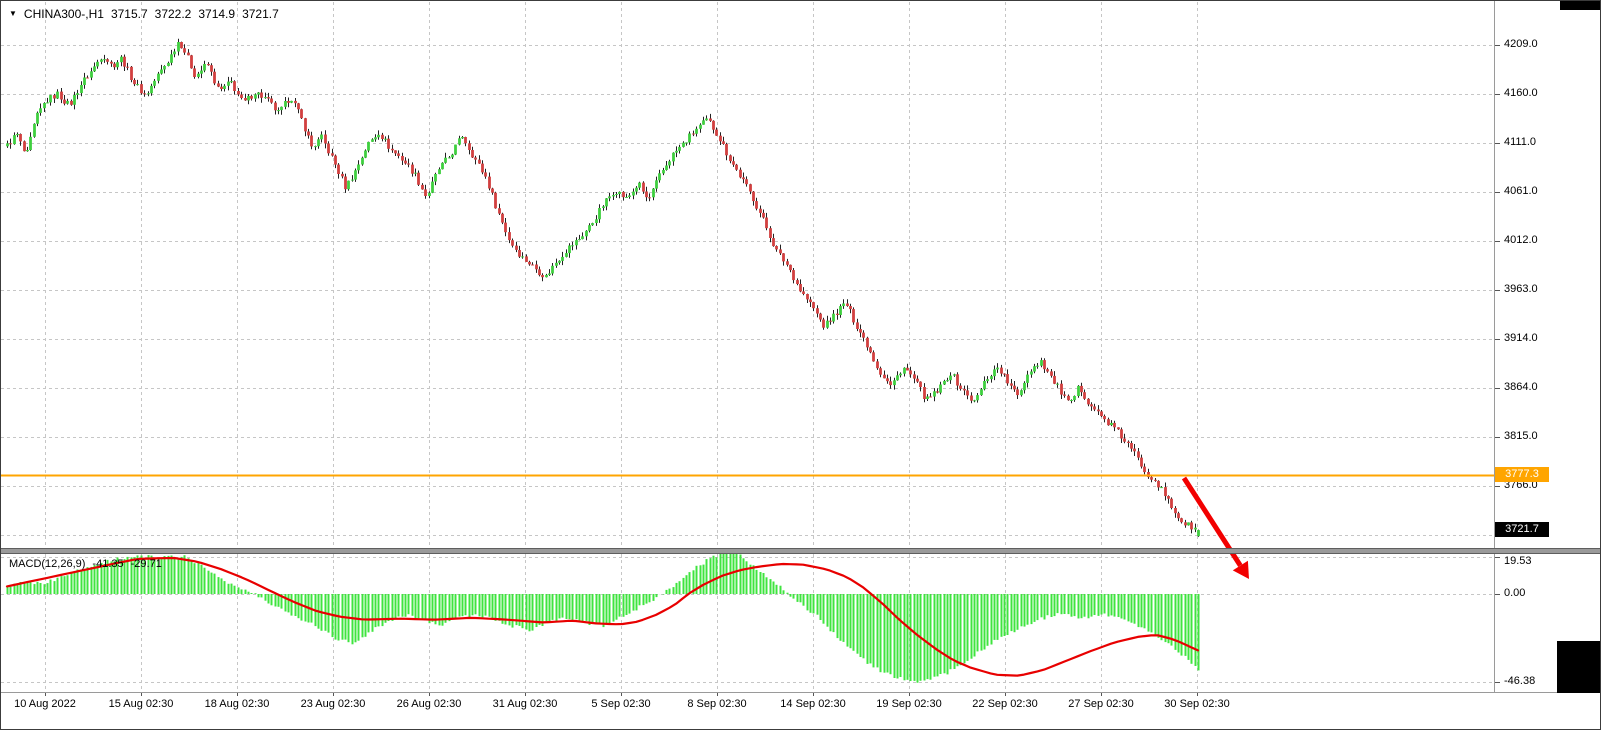 The height and width of the screenshot is (730, 1601). What do you see at coordinates (800, 692) in the screenshot?
I see `time-scale-separator` at bounding box center [800, 692].